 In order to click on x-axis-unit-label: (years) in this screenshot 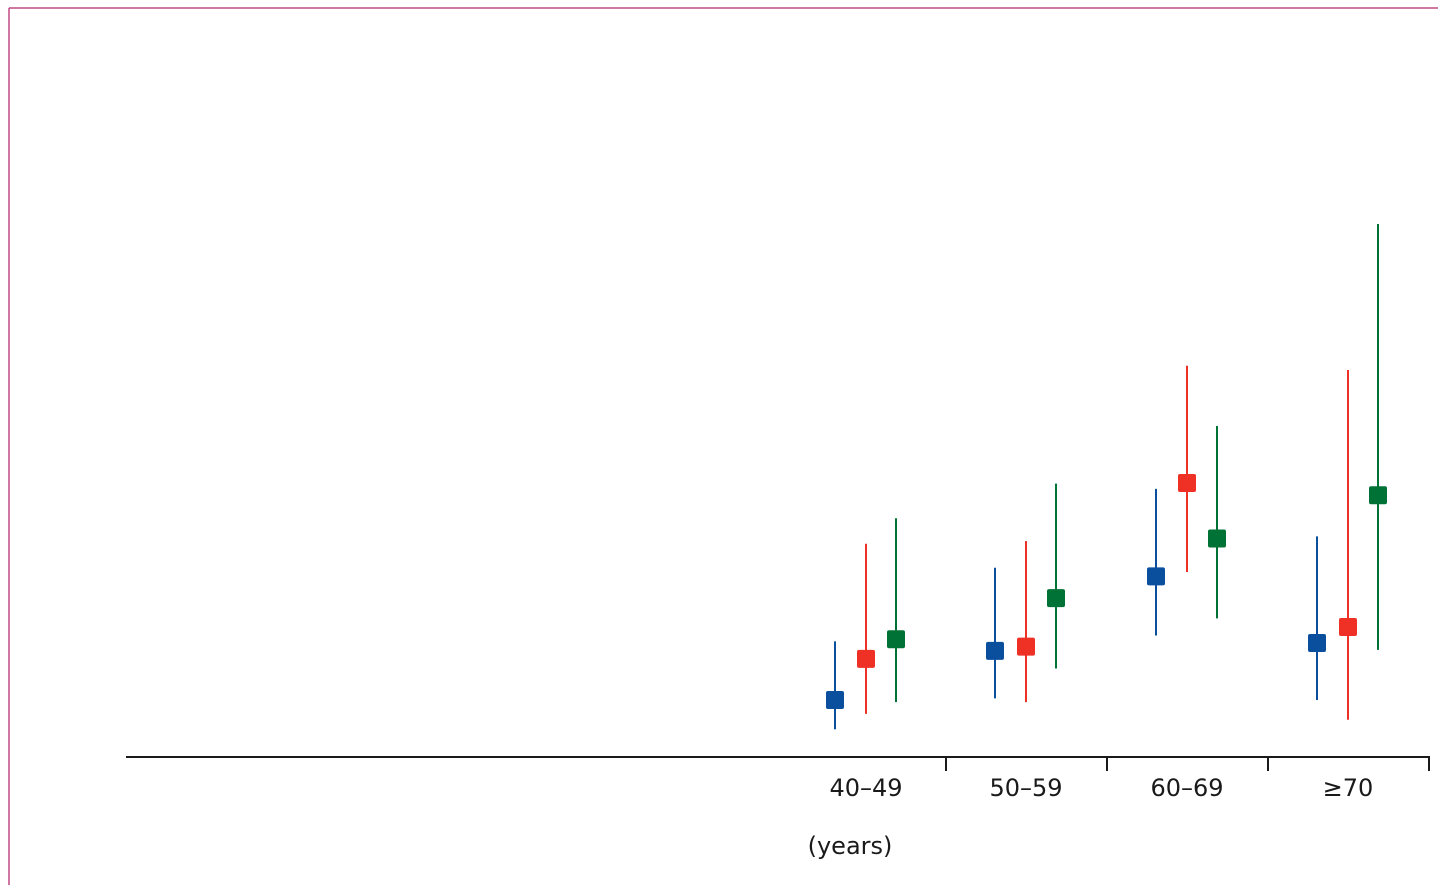, I will do `click(850, 846)`.